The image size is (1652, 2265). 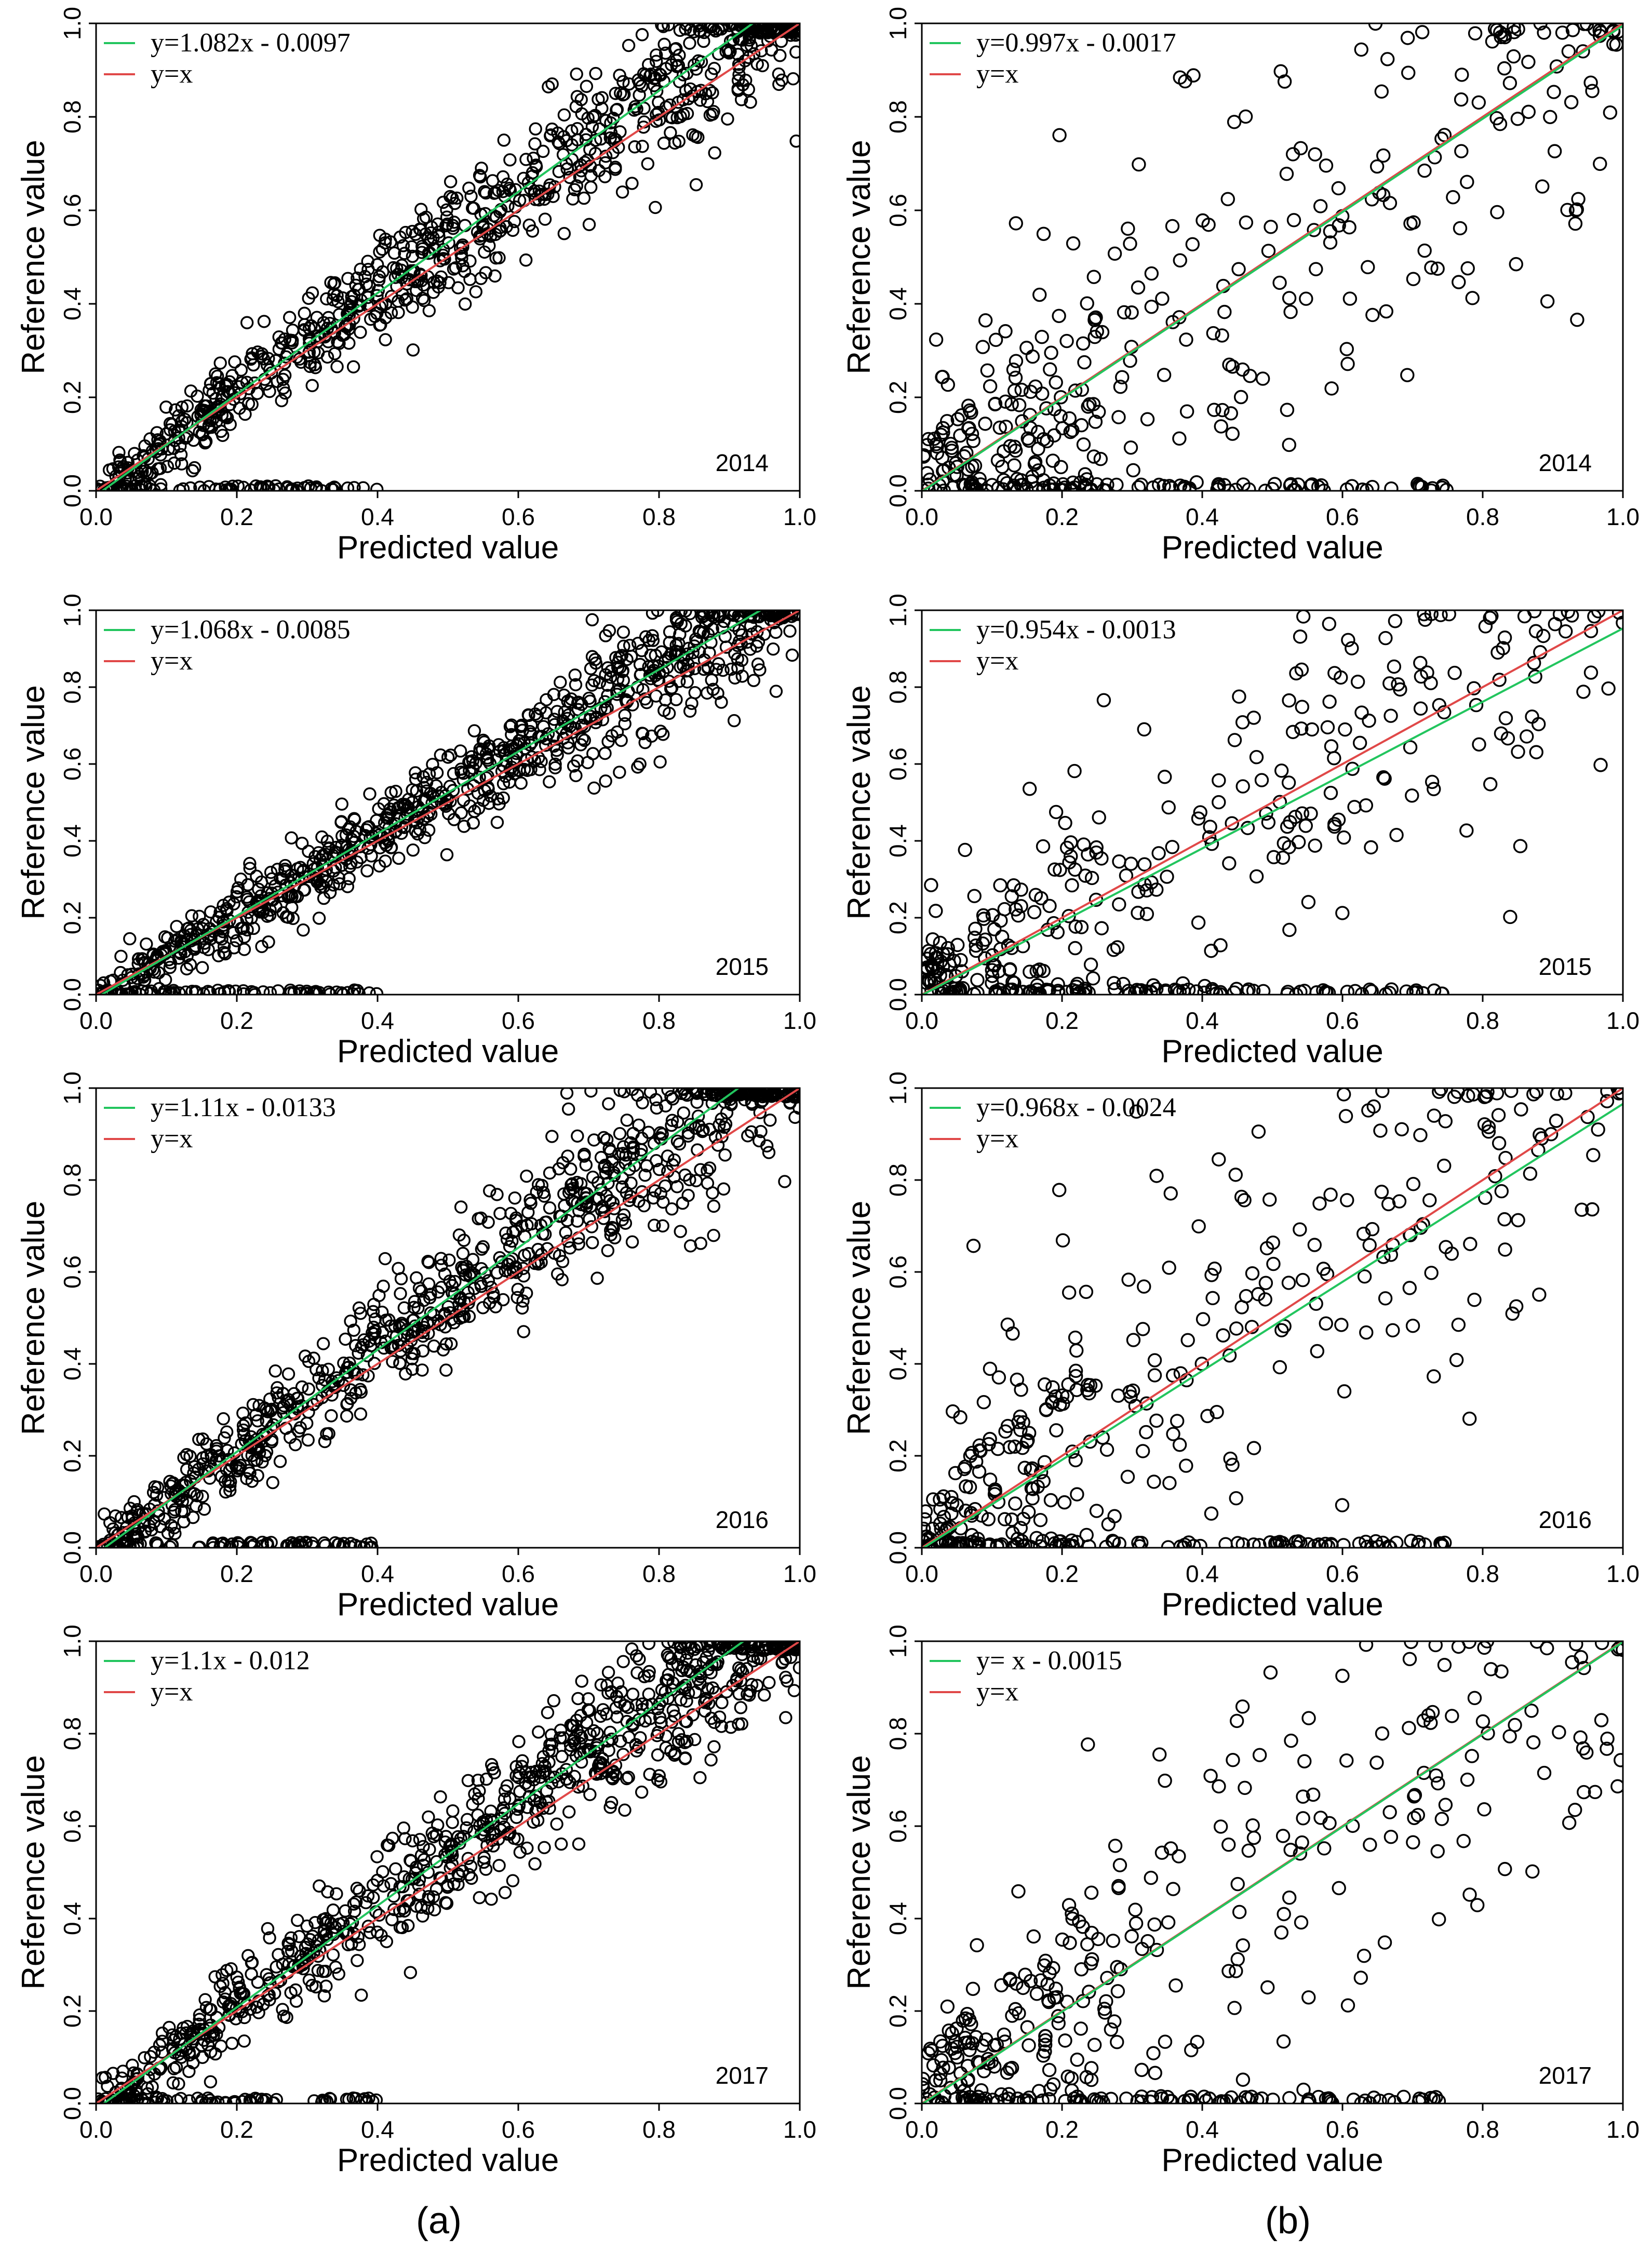 I want to click on x-tick-label: 0.2, so click(x=236, y=1573).